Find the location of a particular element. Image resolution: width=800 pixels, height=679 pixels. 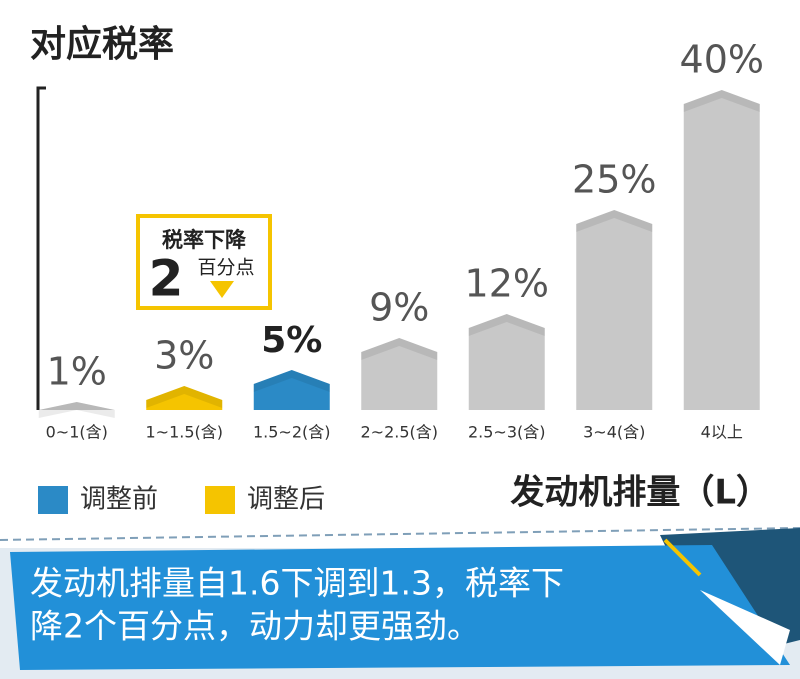

x-tick-label: 2.5~3(含) is located at coordinates (507, 432).